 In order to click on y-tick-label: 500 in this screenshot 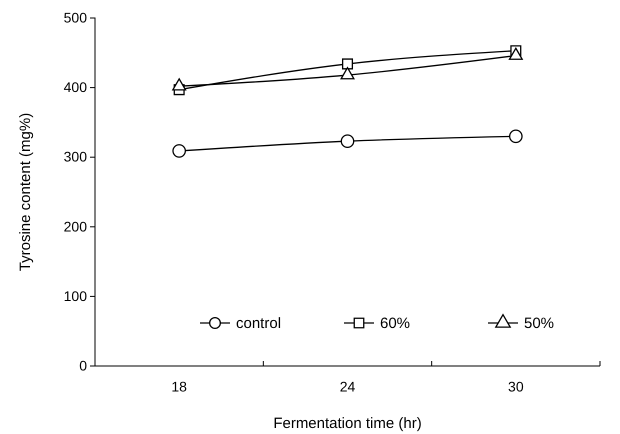, I will do `click(76, 17)`.